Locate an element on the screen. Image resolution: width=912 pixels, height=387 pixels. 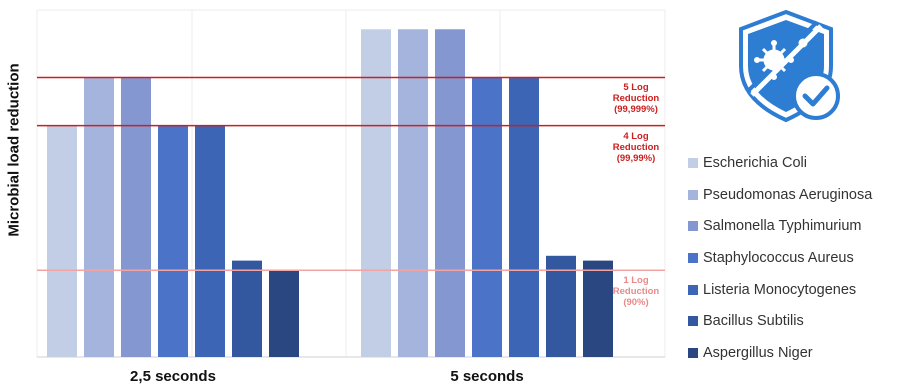
legend-label: Pseudomonas Aeruginosa is located at coordinates (788, 194).